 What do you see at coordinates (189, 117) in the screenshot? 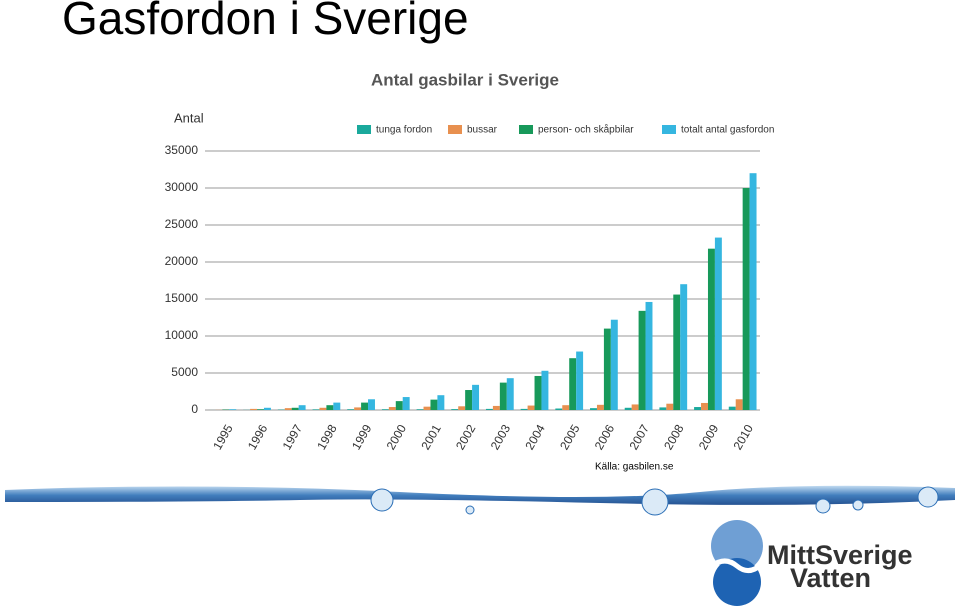
I see `y-axis-label: Antal` at bounding box center [189, 117].